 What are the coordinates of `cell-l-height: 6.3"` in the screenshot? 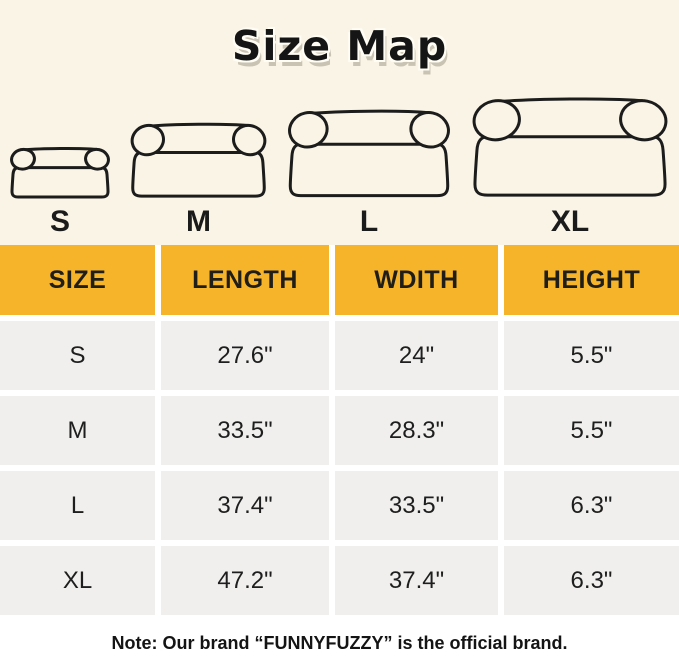 It's located at (591, 505).